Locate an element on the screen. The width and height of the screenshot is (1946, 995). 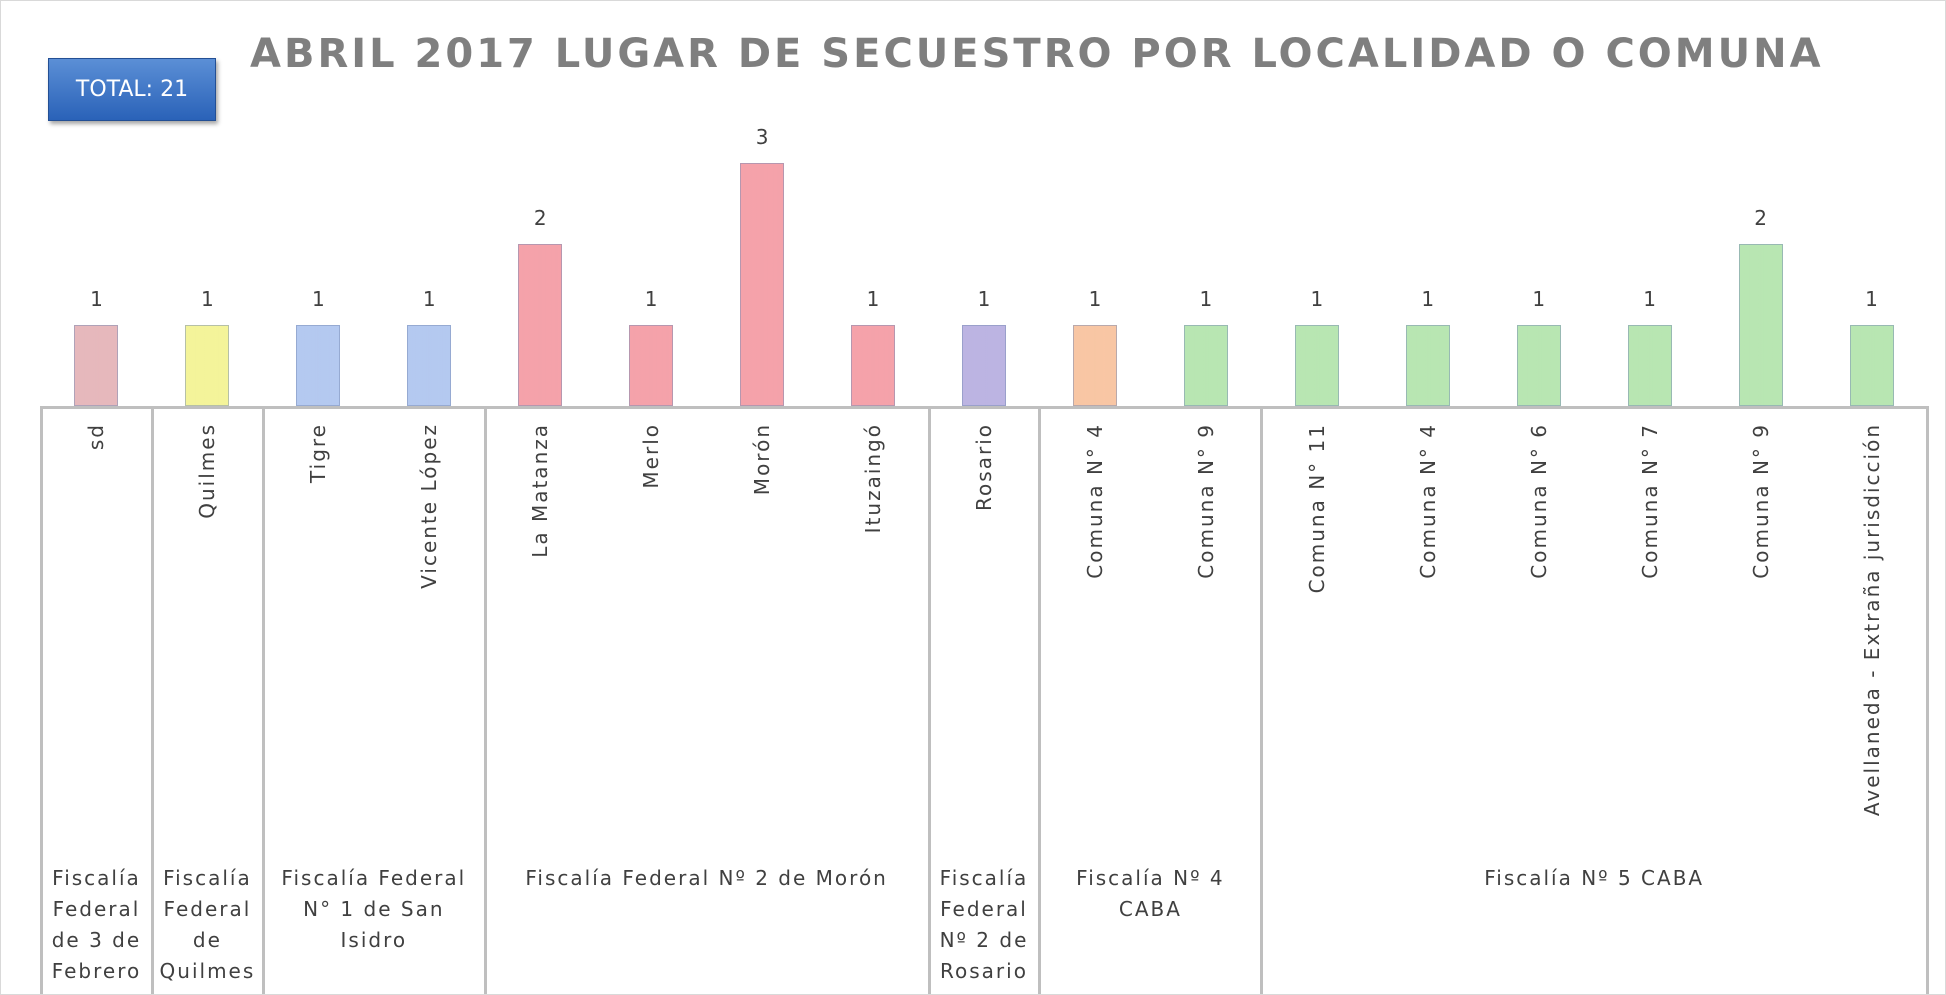
group-label: Fiscalía Federal Nº 2 de Morón is located at coordinates (706, 878).